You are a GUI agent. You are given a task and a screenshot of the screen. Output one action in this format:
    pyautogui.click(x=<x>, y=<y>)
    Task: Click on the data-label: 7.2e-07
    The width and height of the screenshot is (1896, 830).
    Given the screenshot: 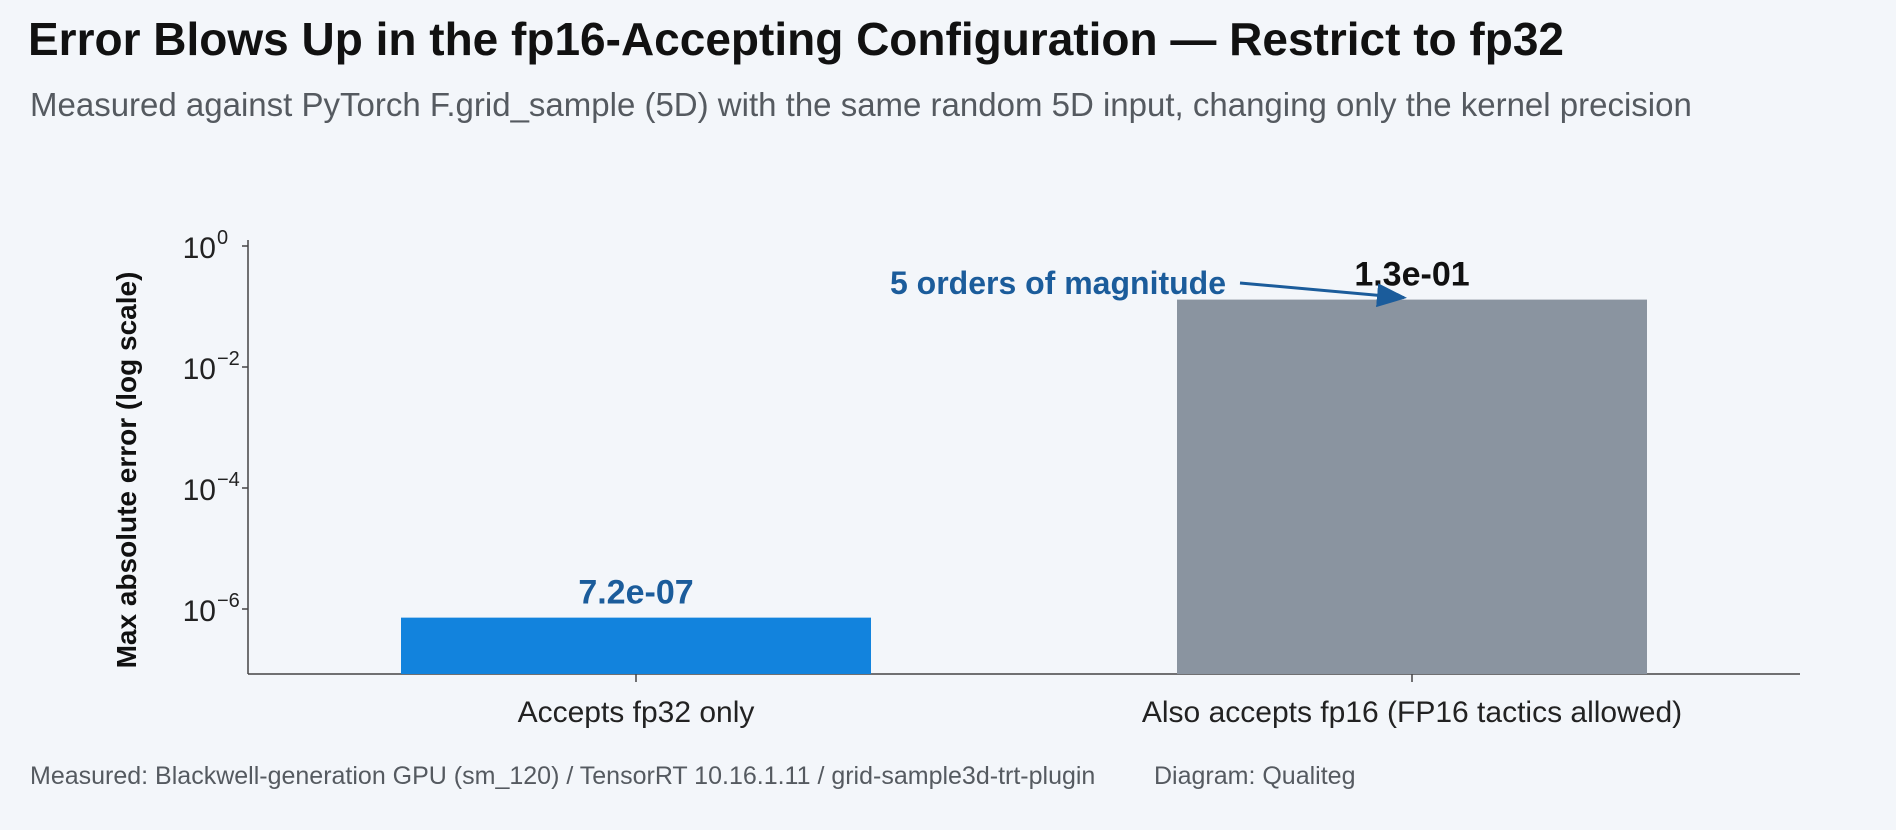 What is the action you would take?
    pyautogui.click(x=635, y=593)
    